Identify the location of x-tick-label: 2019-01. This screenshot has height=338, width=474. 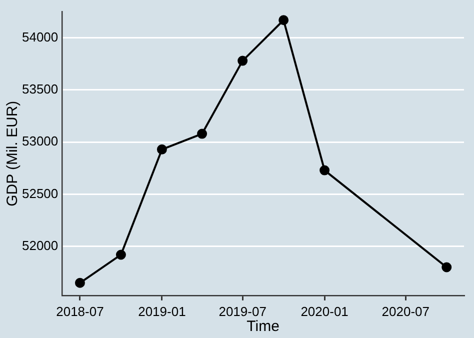
(162, 311).